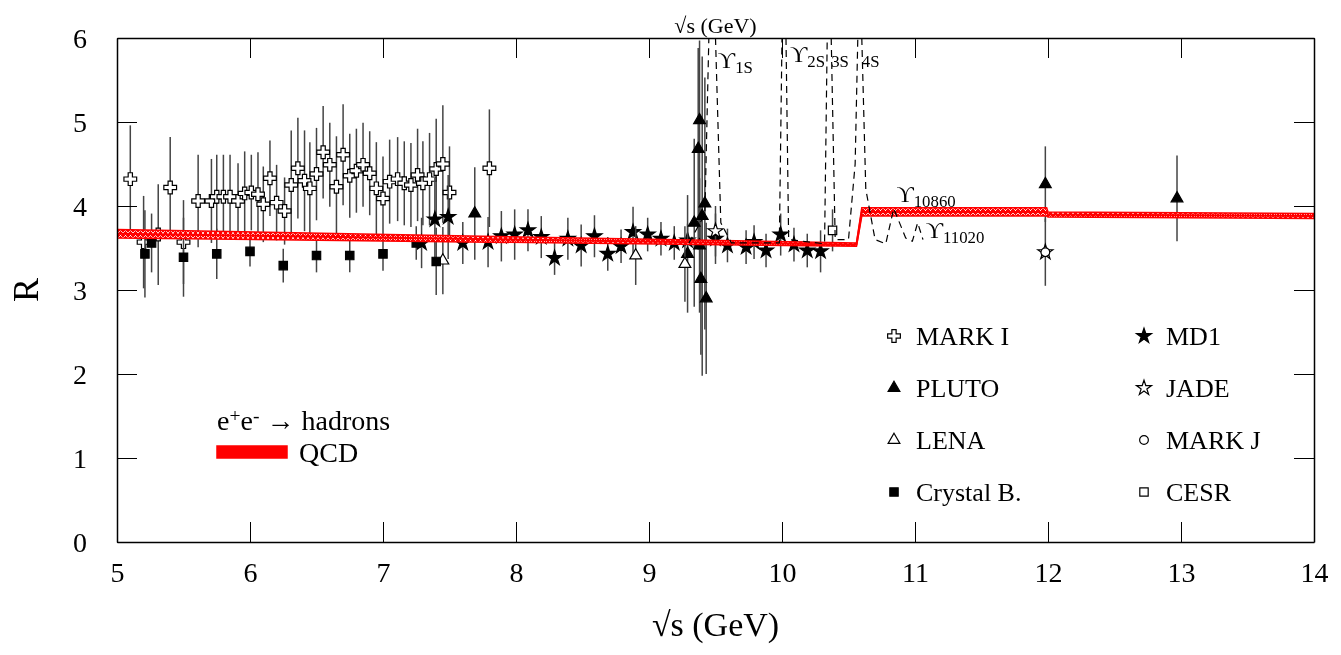 This screenshot has width=1341, height=655. What do you see at coordinates (250, 572) in the screenshot?
I see `x-tick-label: 6` at bounding box center [250, 572].